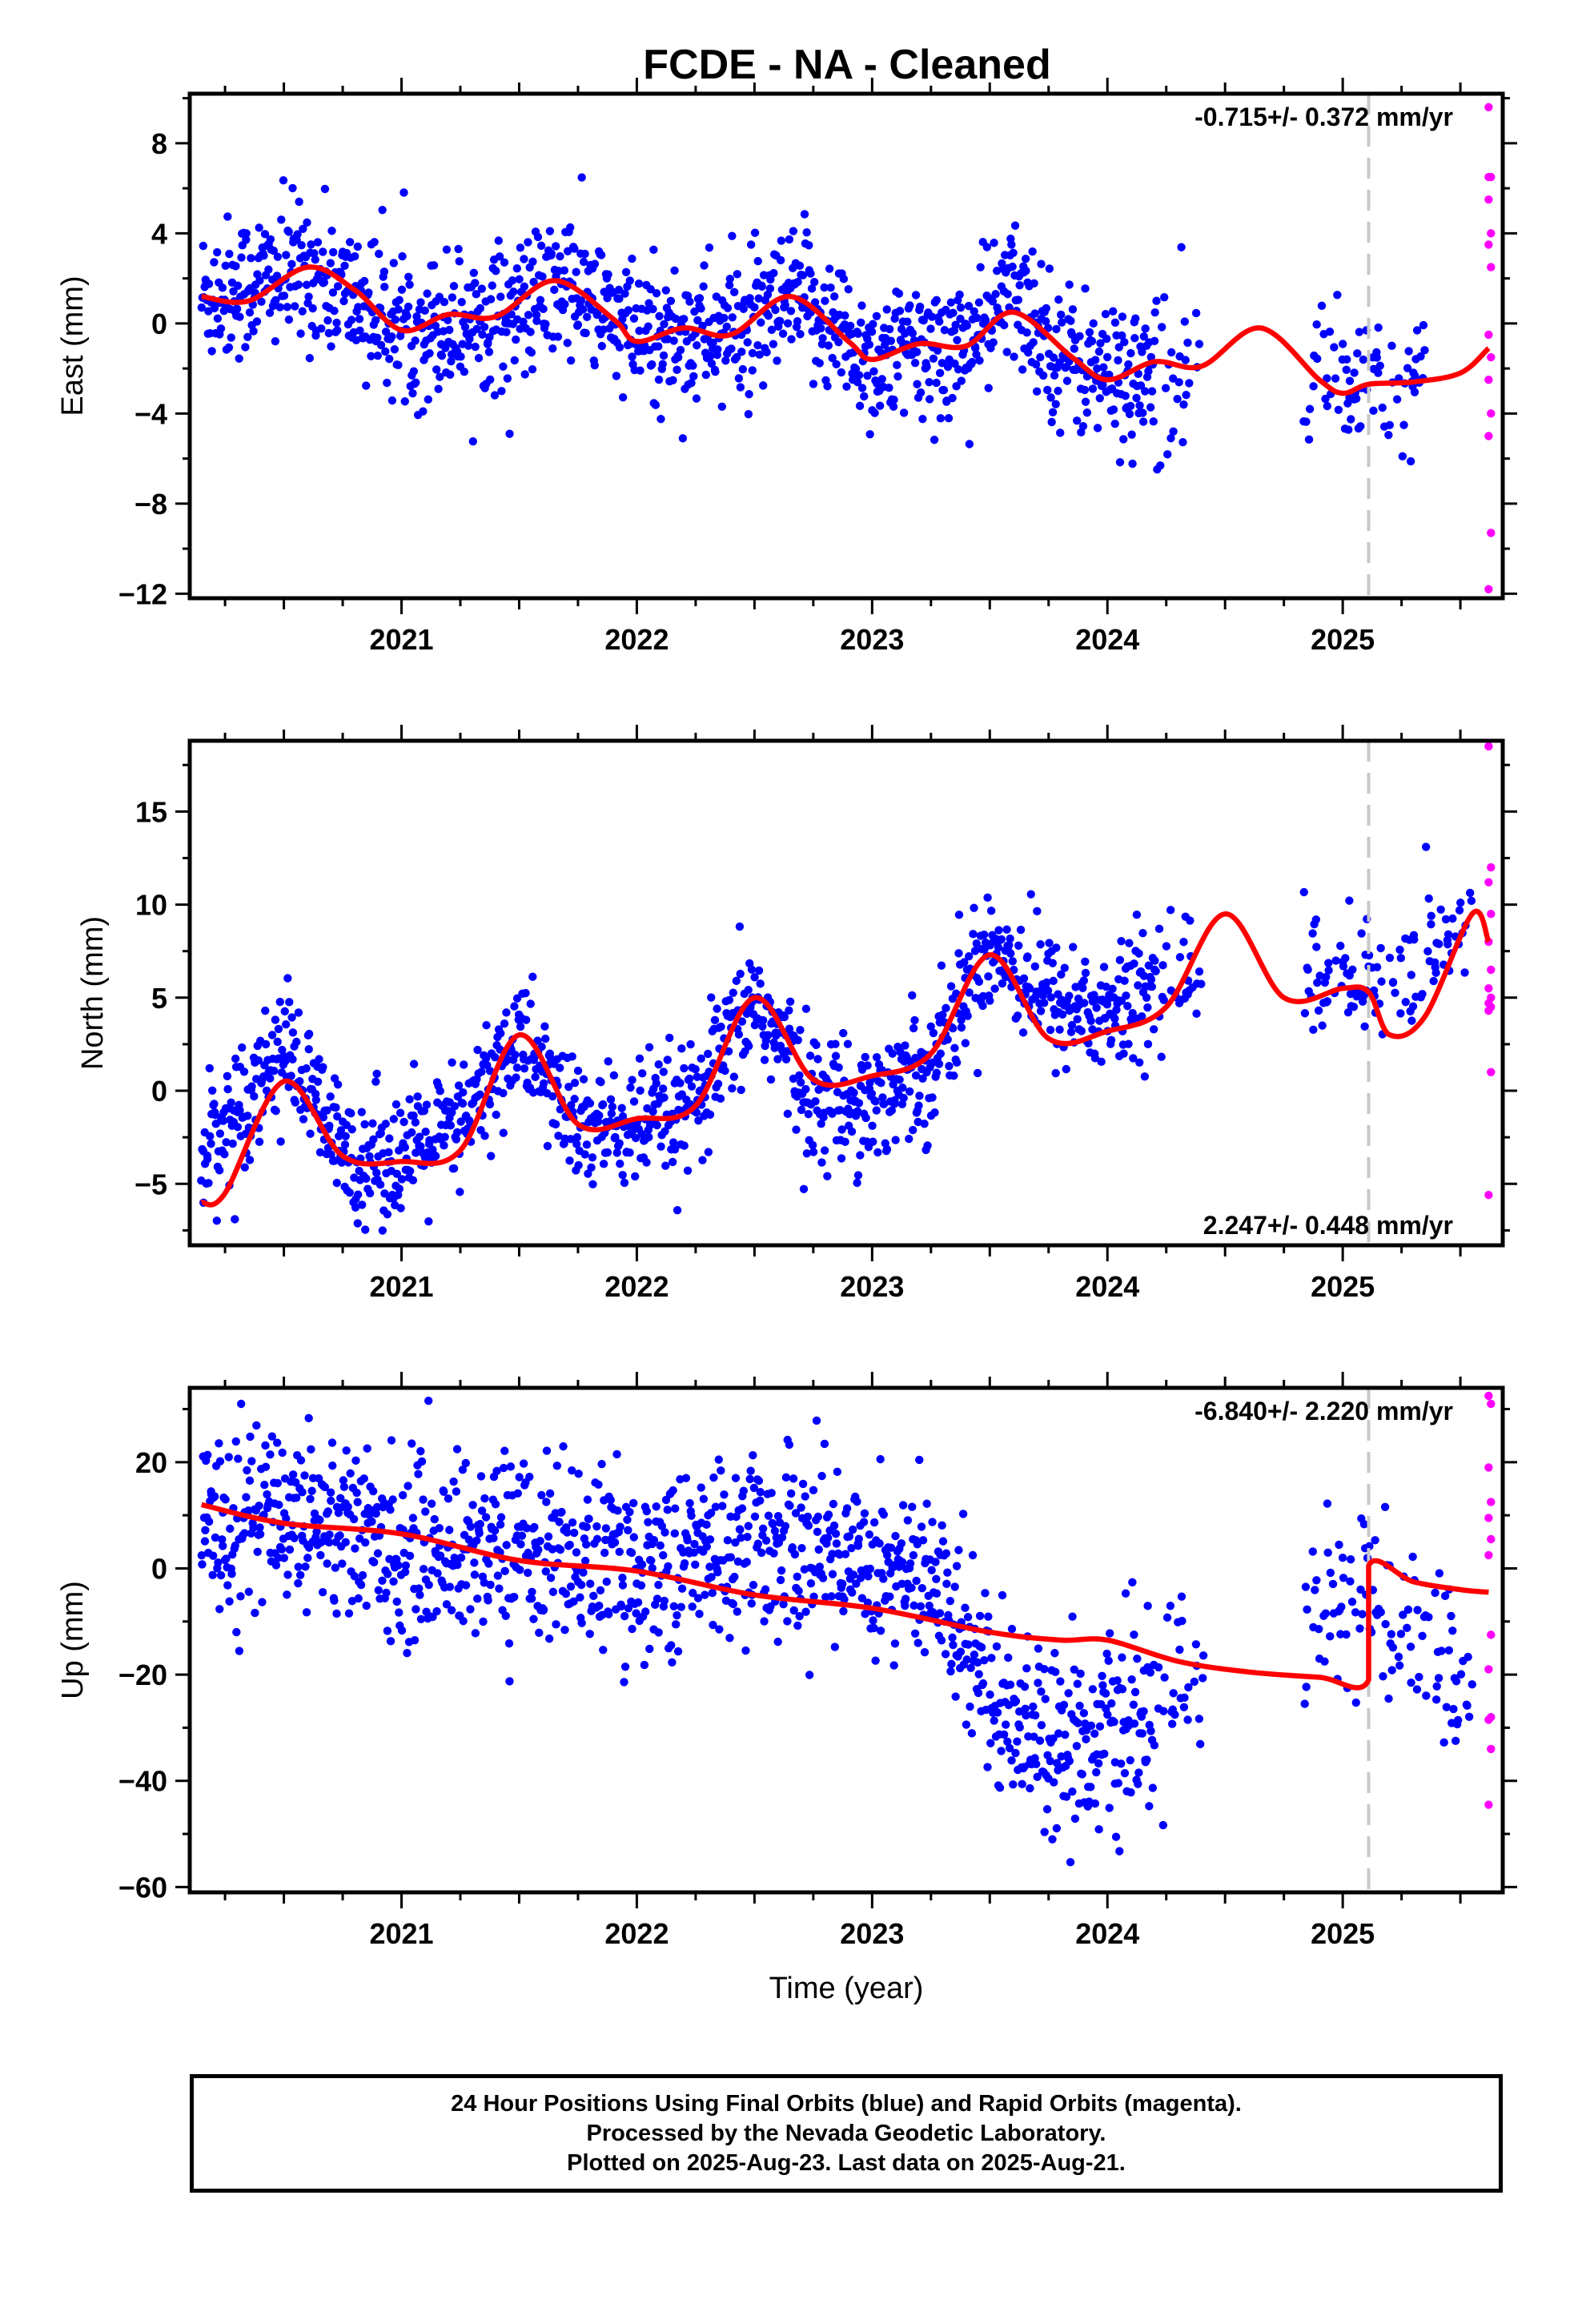  I want to click on north-xtick-label: 2022, so click(636, 1286).